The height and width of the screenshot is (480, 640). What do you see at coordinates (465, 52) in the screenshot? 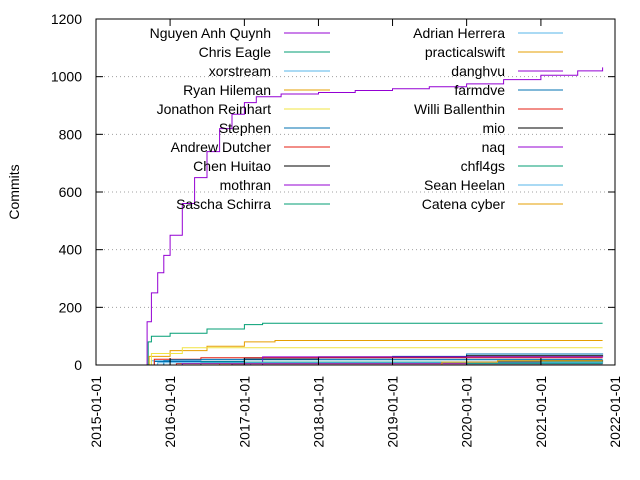
I see `legend-label: practicalswift` at bounding box center [465, 52].